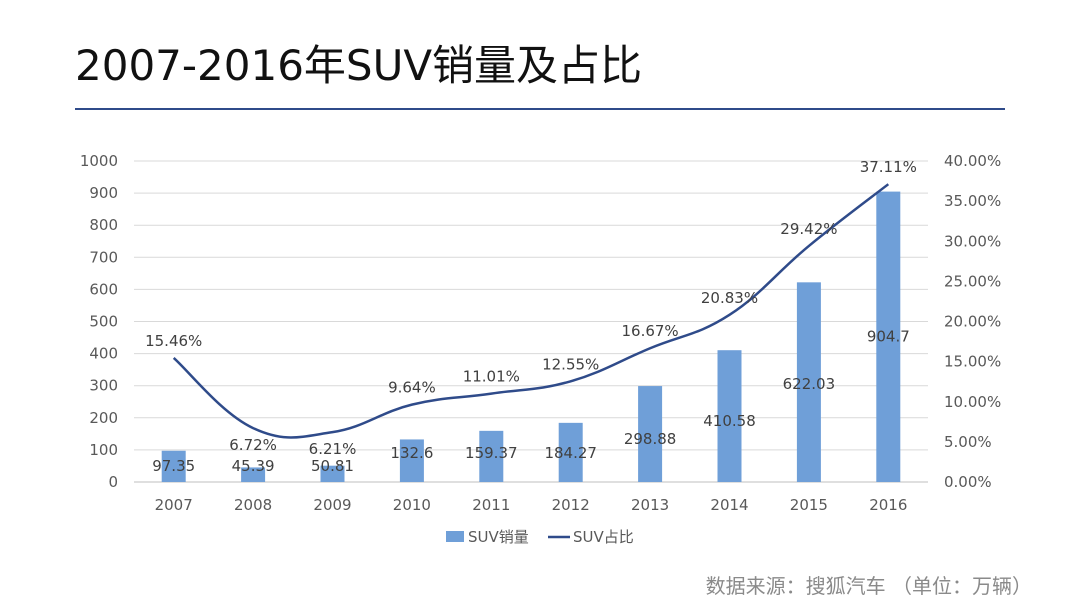  Describe the element at coordinates (412, 505) in the screenshot. I see `x-tick-label: 2010` at that location.